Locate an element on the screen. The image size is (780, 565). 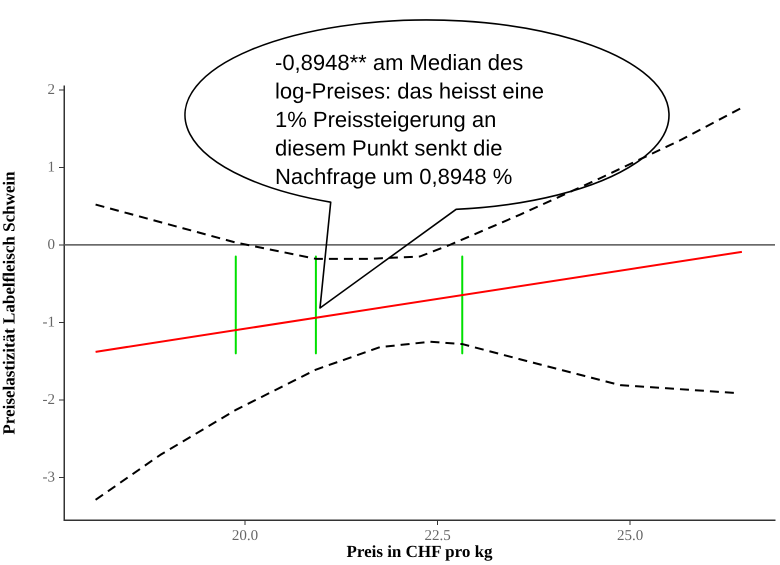
x-tick-label: 22.5 is located at coordinates (437, 536).